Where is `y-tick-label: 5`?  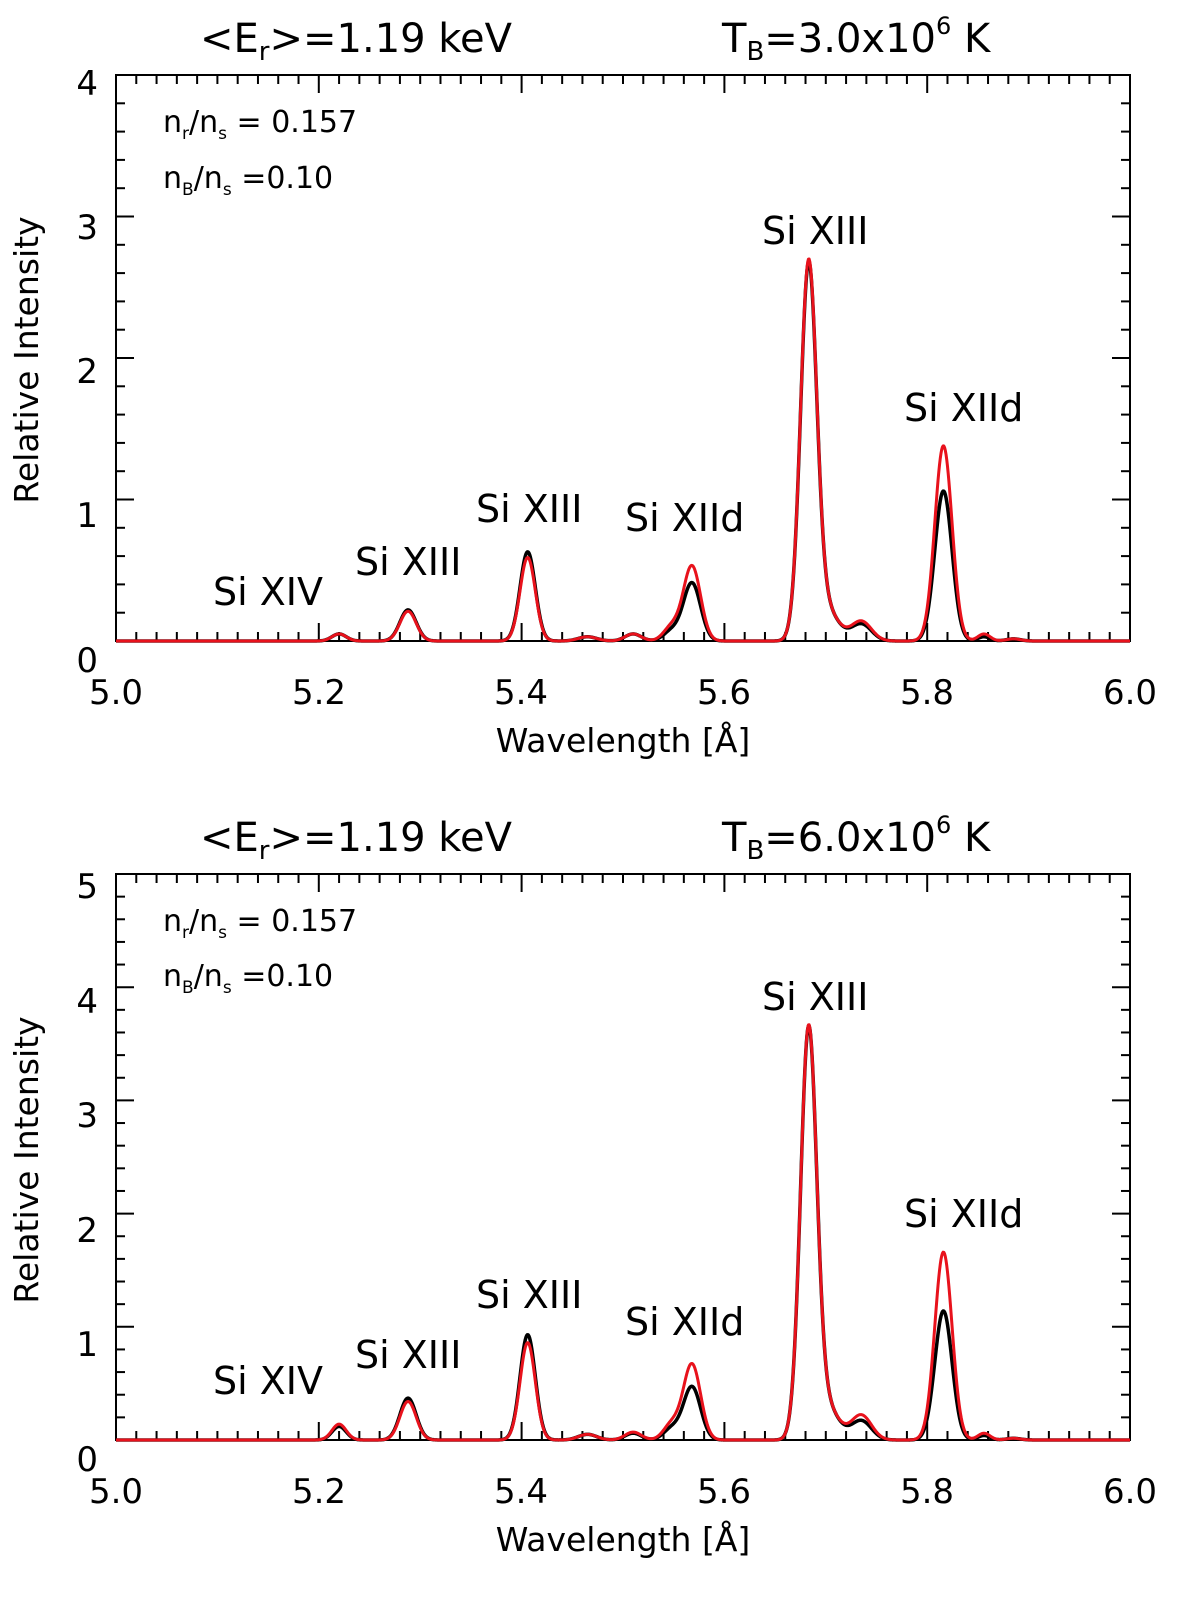 y-tick-label: 5 is located at coordinates (87, 887).